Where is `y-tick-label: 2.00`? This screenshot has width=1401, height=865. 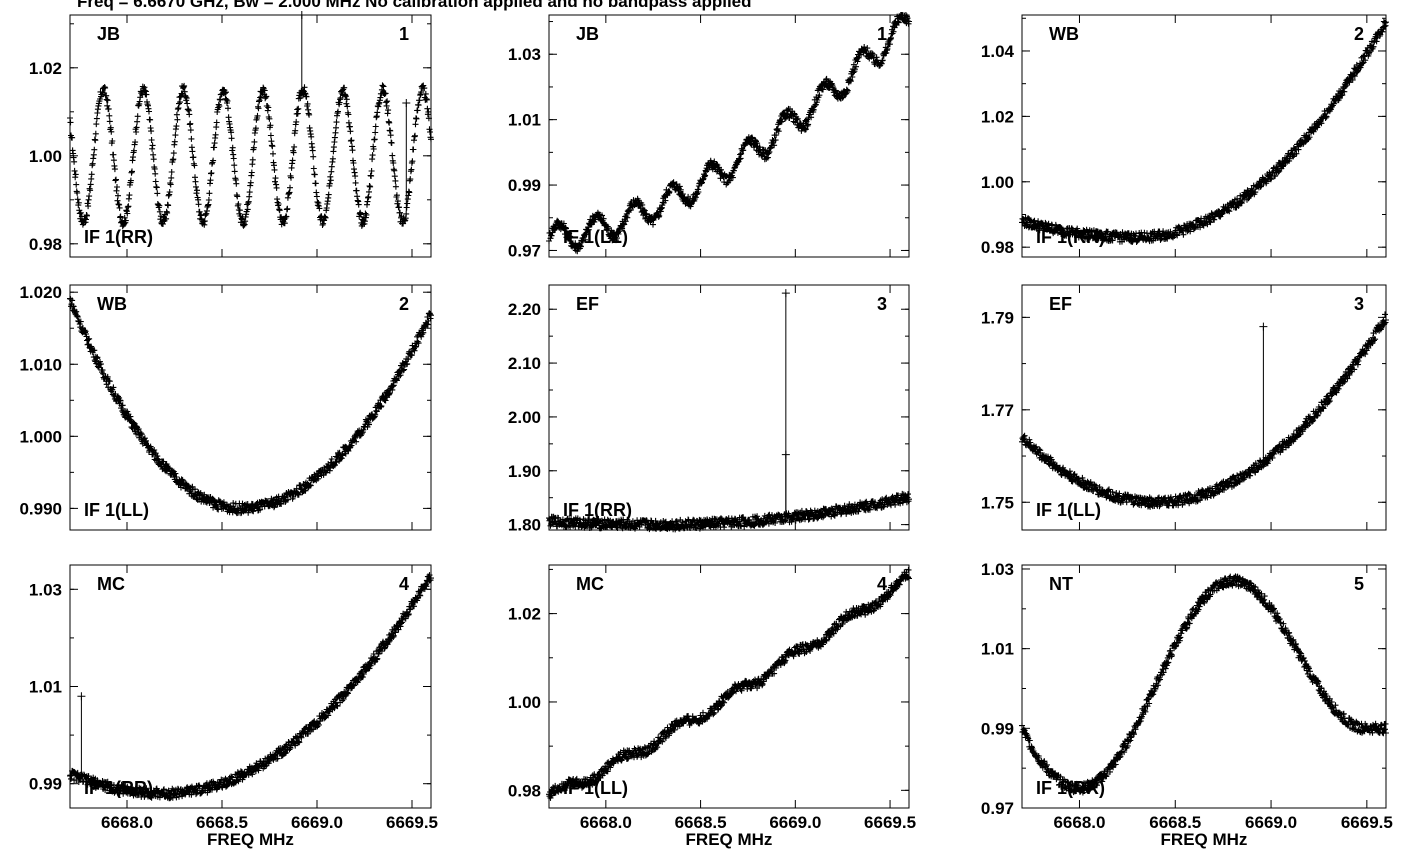 y-tick-label: 2.00 is located at coordinates (524, 417).